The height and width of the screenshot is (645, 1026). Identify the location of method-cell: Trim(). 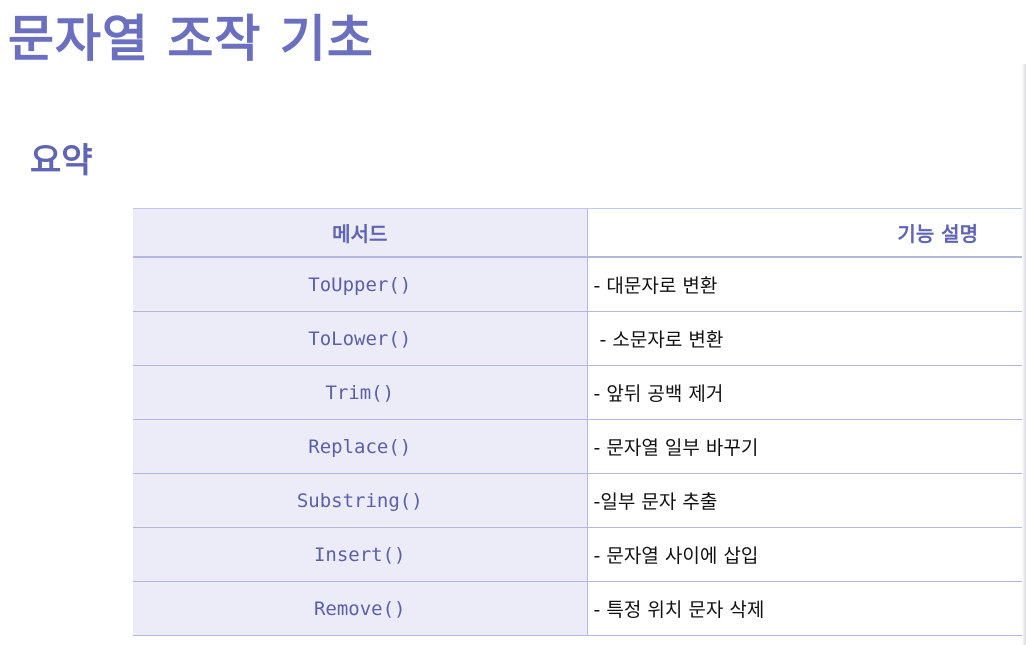
(360, 392).